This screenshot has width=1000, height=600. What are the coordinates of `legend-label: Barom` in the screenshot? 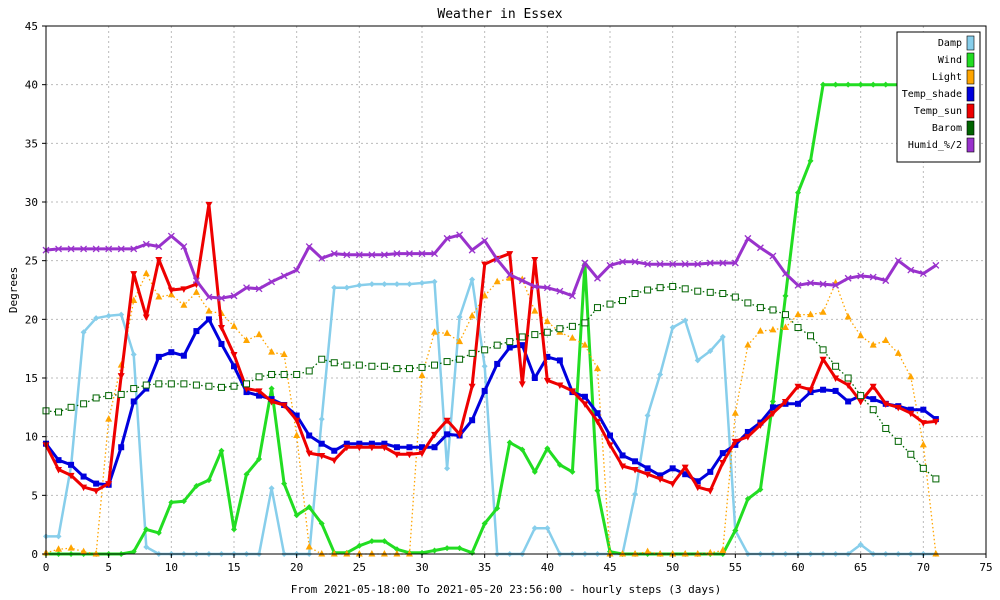 It's located at (947, 128).